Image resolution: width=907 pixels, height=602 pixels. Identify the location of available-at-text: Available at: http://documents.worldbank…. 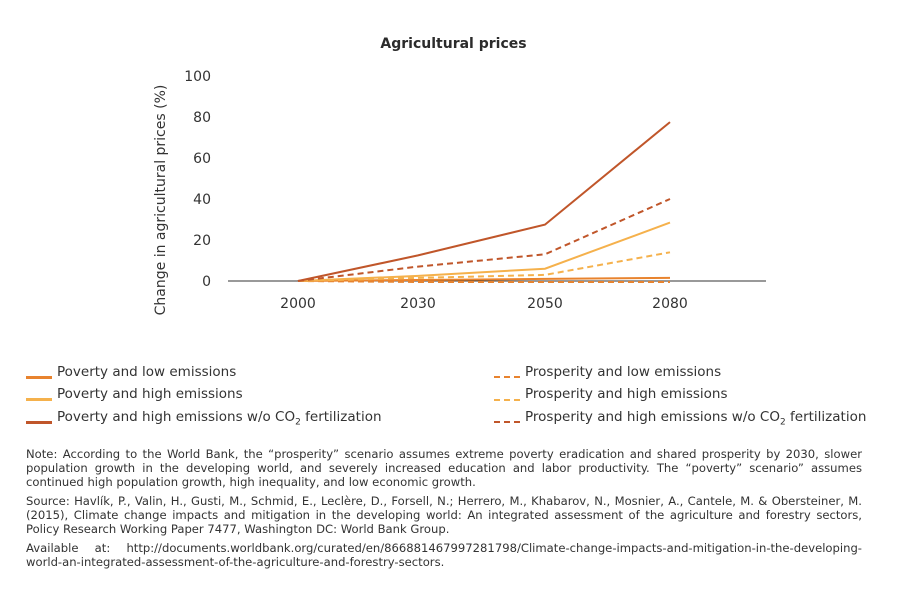
(444, 555).